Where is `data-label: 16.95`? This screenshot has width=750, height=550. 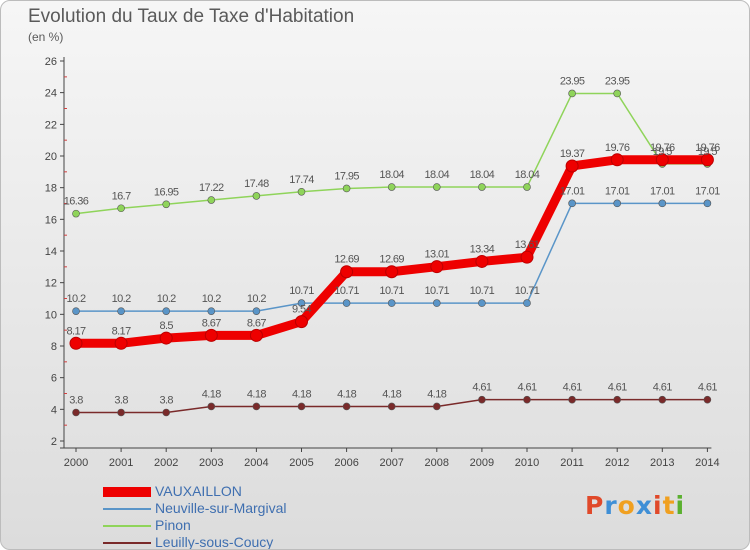
data-label: 16.95 is located at coordinates (166, 192).